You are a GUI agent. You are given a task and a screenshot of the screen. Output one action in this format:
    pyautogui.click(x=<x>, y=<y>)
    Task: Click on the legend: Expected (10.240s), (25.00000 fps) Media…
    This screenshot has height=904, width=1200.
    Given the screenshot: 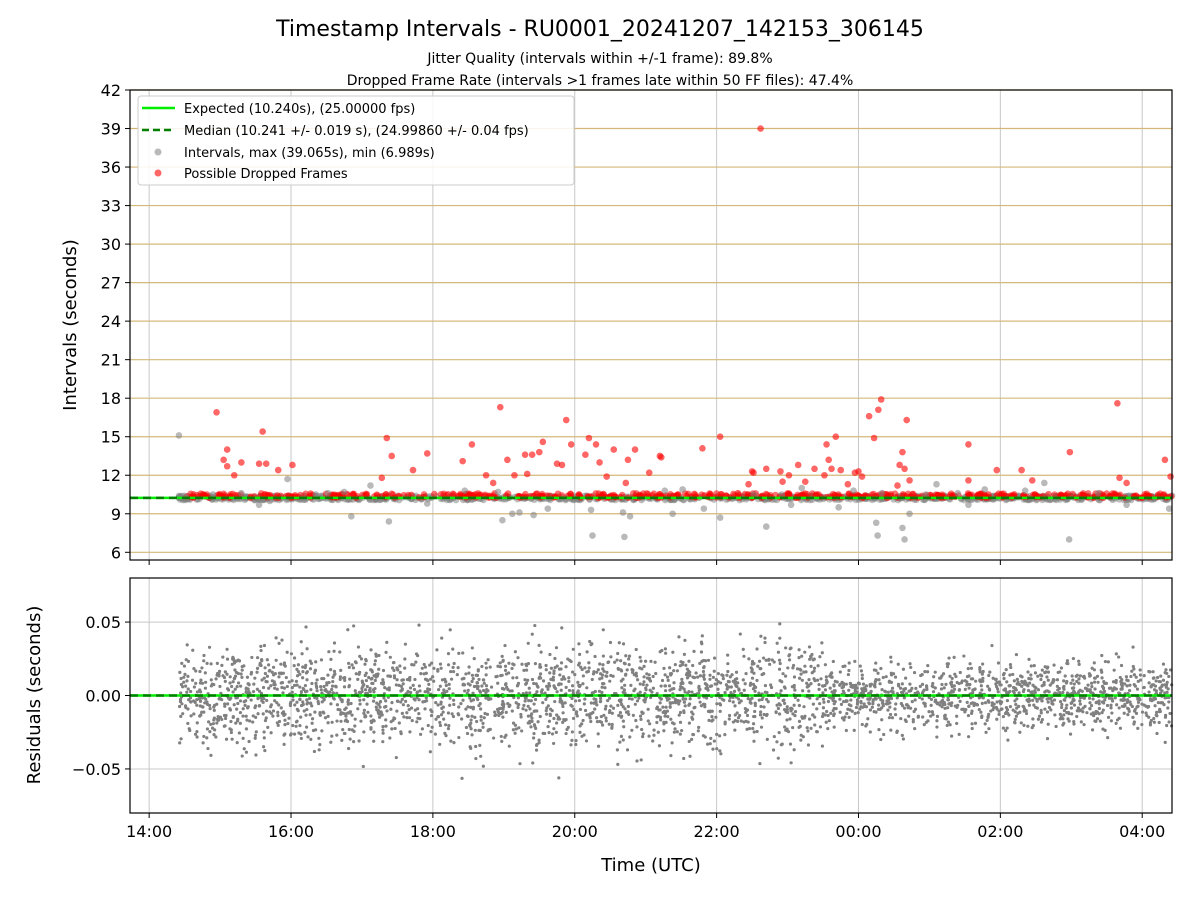 What is the action you would take?
    pyautogui.click(x=356, y=140)
    